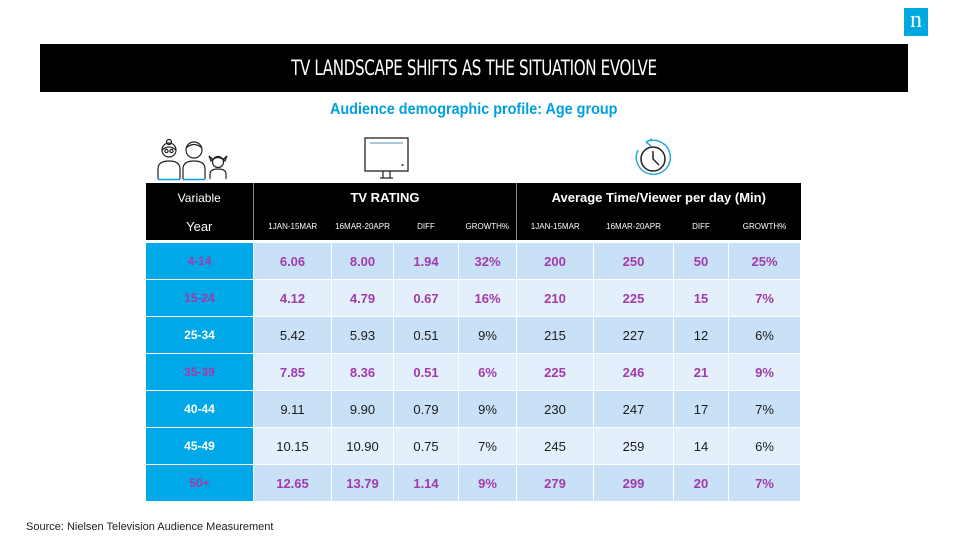  What do you see at coordinates (426, 226) in the screenshot?
I see `col-tv-diff: DIFF` at bounding box center [426, 226].